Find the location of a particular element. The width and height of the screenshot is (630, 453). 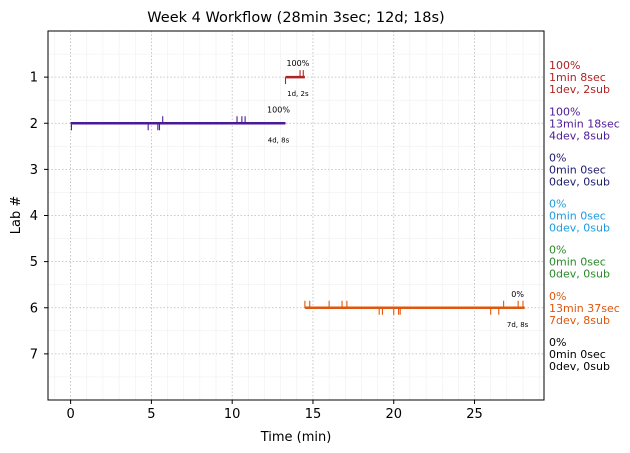

x-tick-label: 25 is located at coordinates (474, 414).